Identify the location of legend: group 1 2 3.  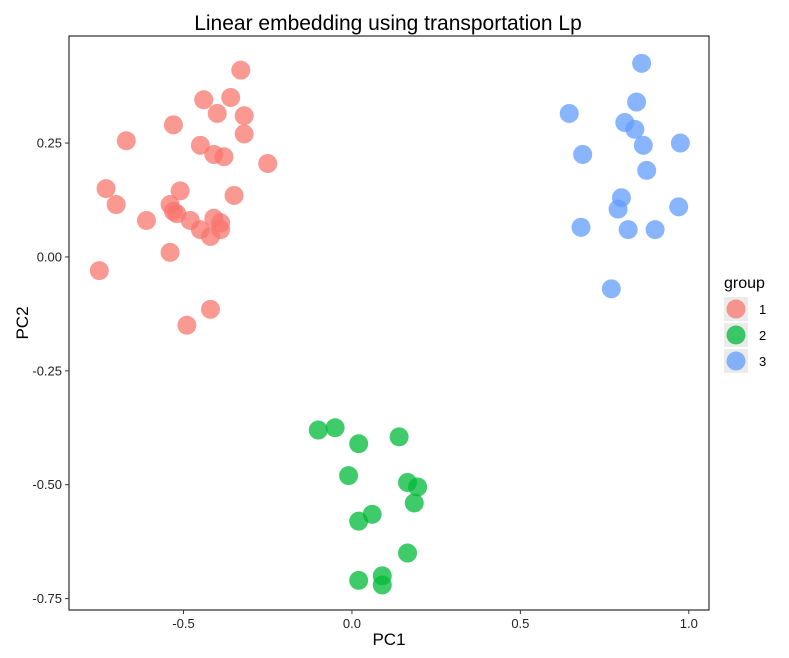
(745, 324).